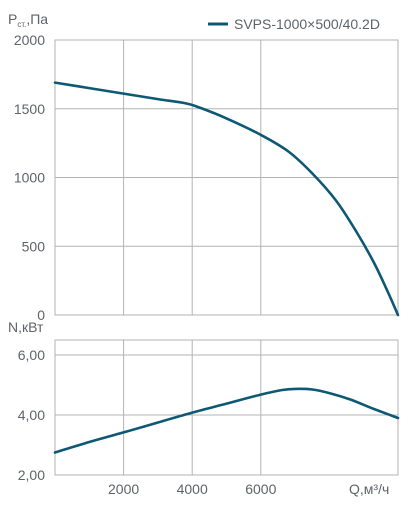  I want to click on y-tick-label: 2000, so click(29, 40).